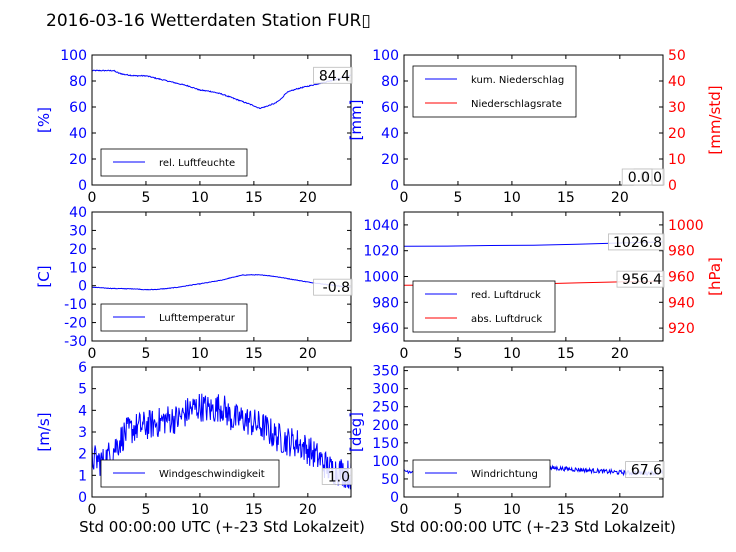 The width and height of the screenshot is (736, 552). I want to click on x-tick-label-temperature: 20, so click(308, 354).